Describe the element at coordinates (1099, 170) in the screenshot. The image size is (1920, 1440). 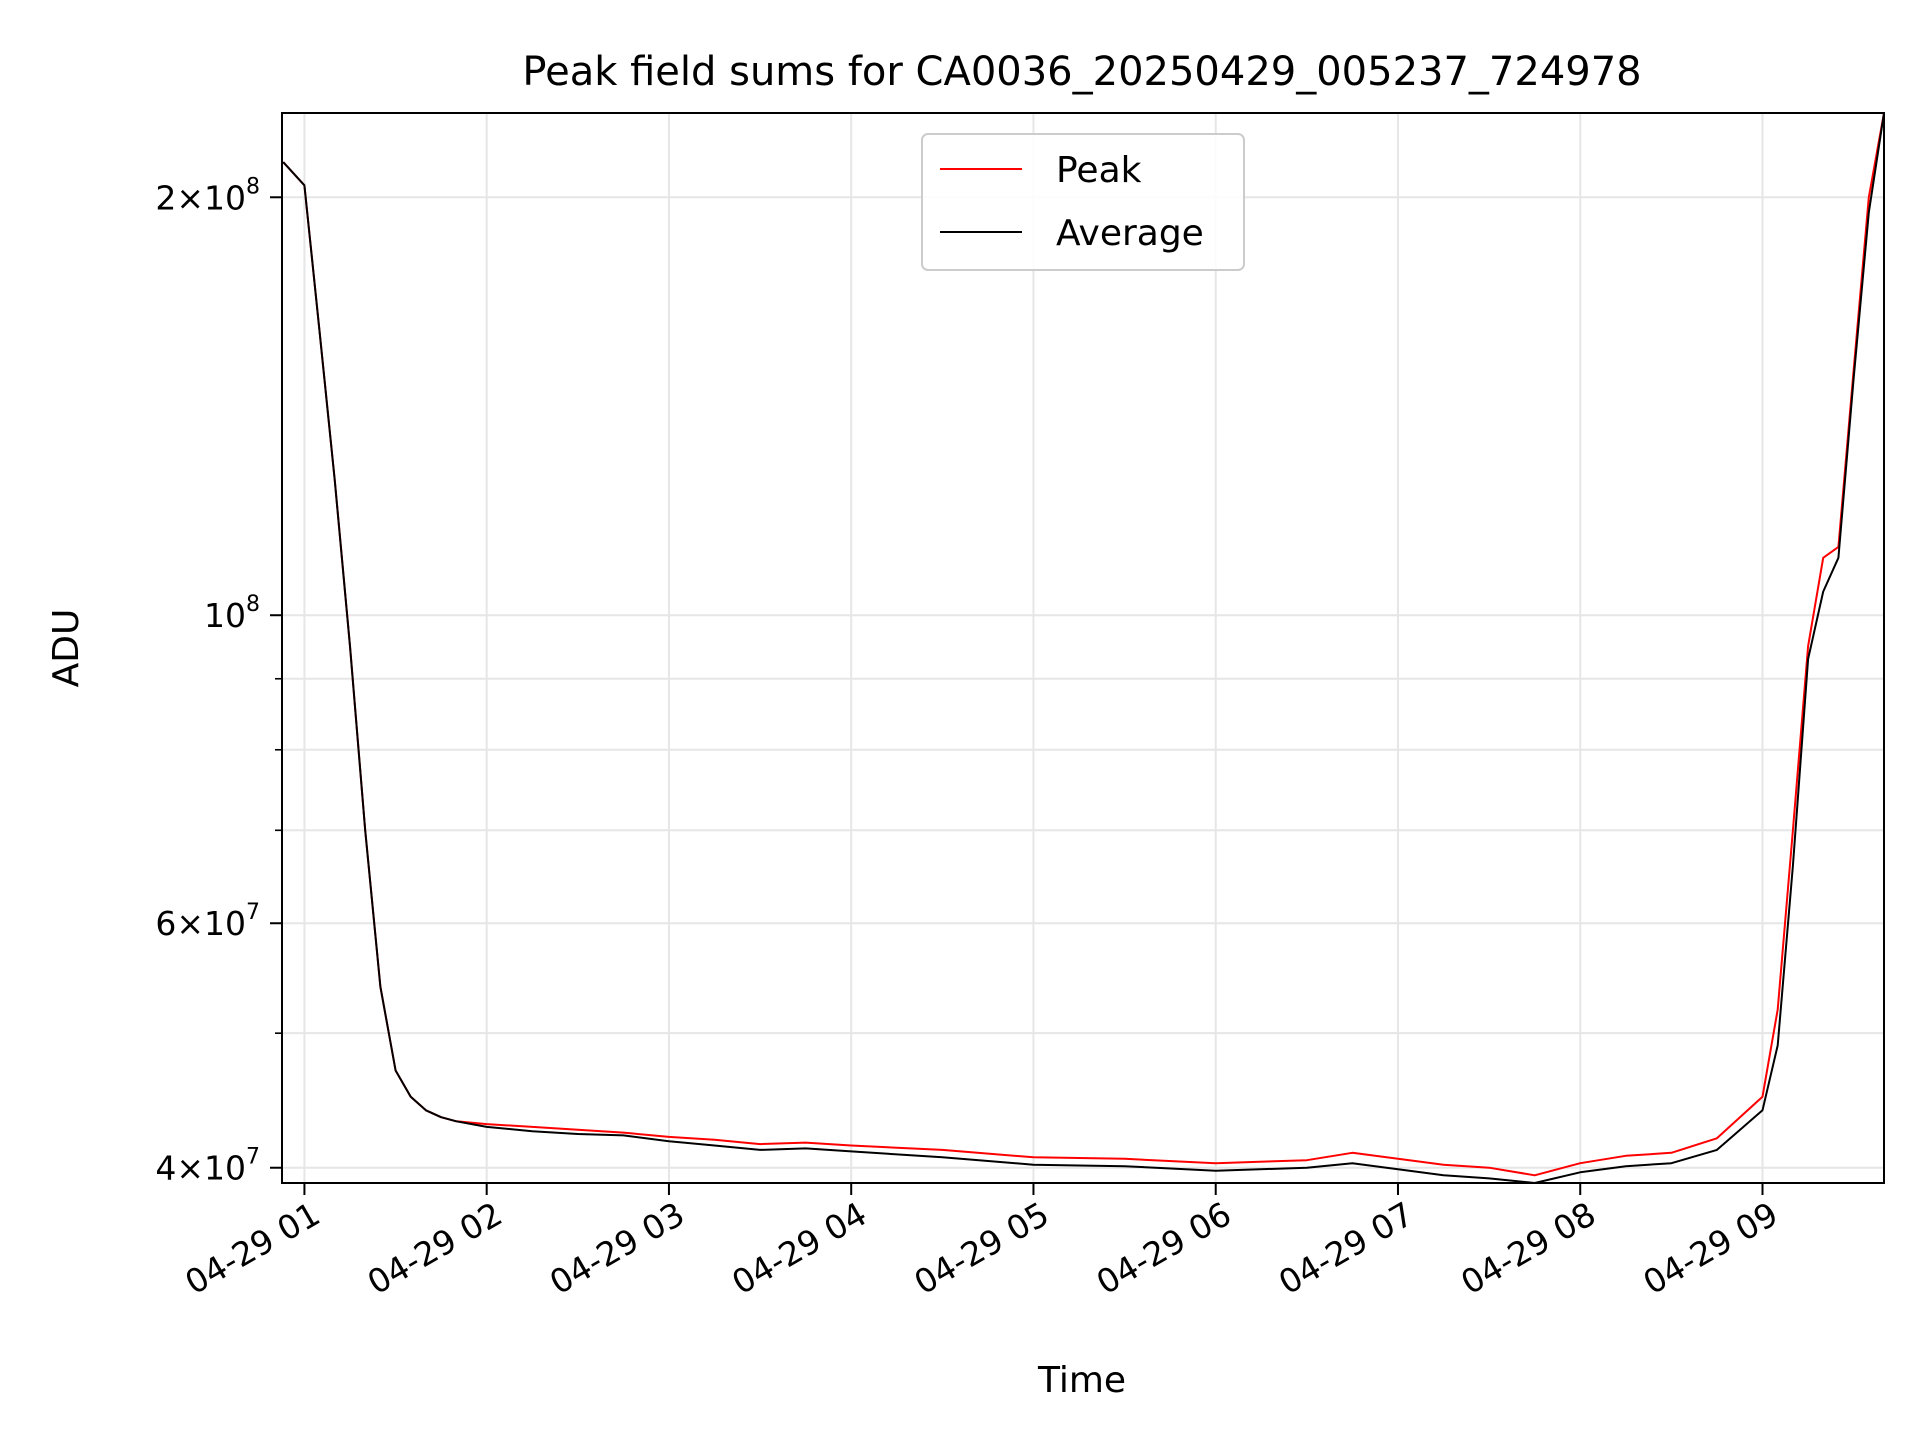
I see `legend-label-peak: Peak` at that location.